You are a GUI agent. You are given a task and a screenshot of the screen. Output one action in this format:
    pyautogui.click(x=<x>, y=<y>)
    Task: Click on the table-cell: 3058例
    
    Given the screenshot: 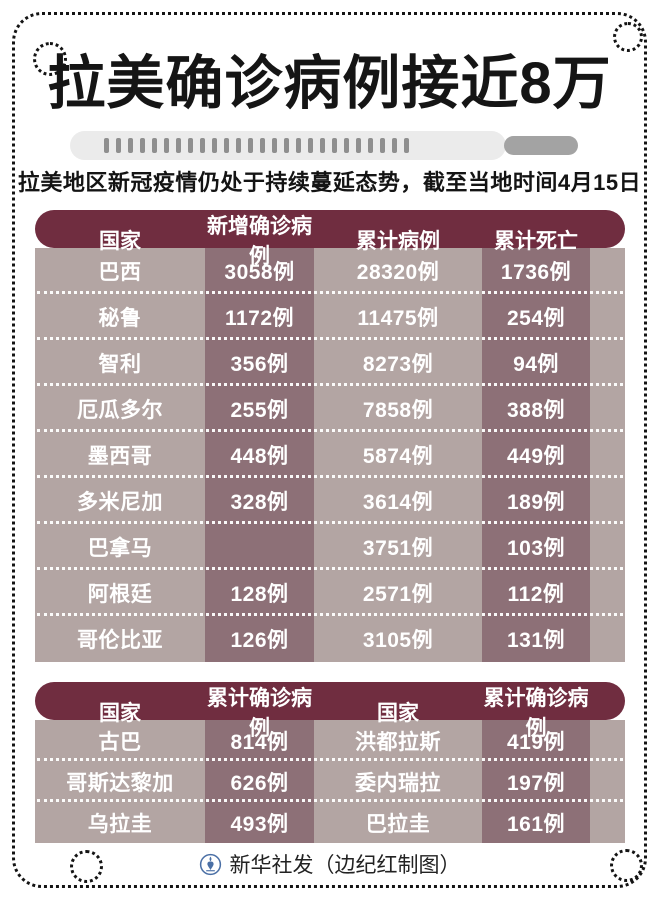 What is the action you would take?
    pyautogui.click(x=259, y=271)
    